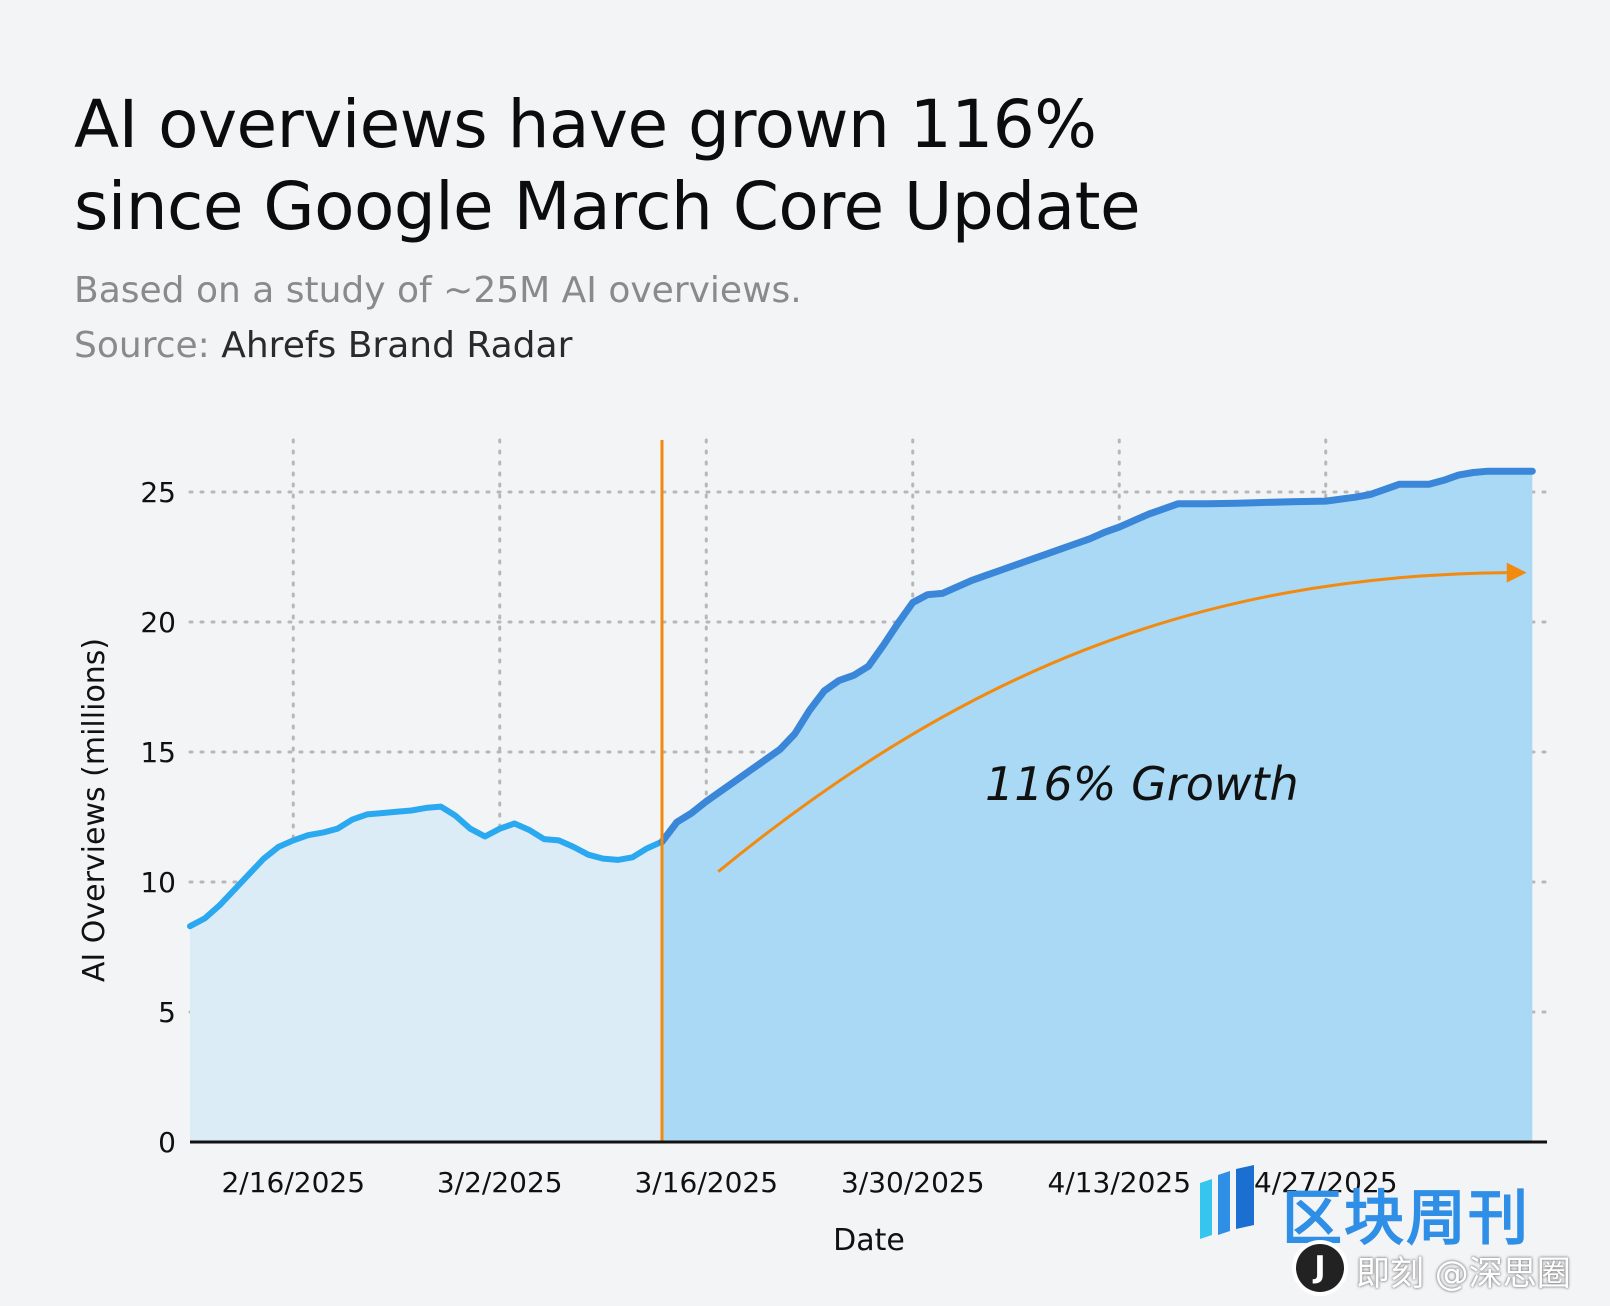 This screenshot has height=1306, width=1610. I want to click on y-axis-label: AI Overviews (millions), so click(94, 810).